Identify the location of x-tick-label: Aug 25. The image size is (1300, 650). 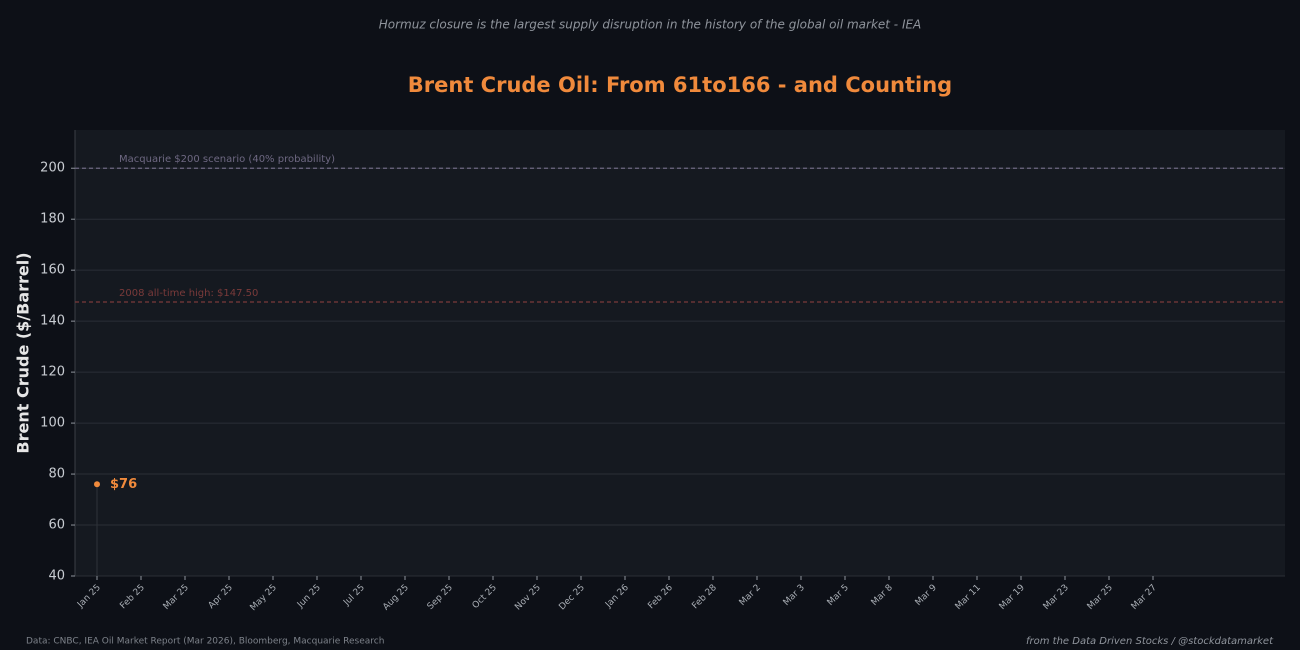
(396, 598).